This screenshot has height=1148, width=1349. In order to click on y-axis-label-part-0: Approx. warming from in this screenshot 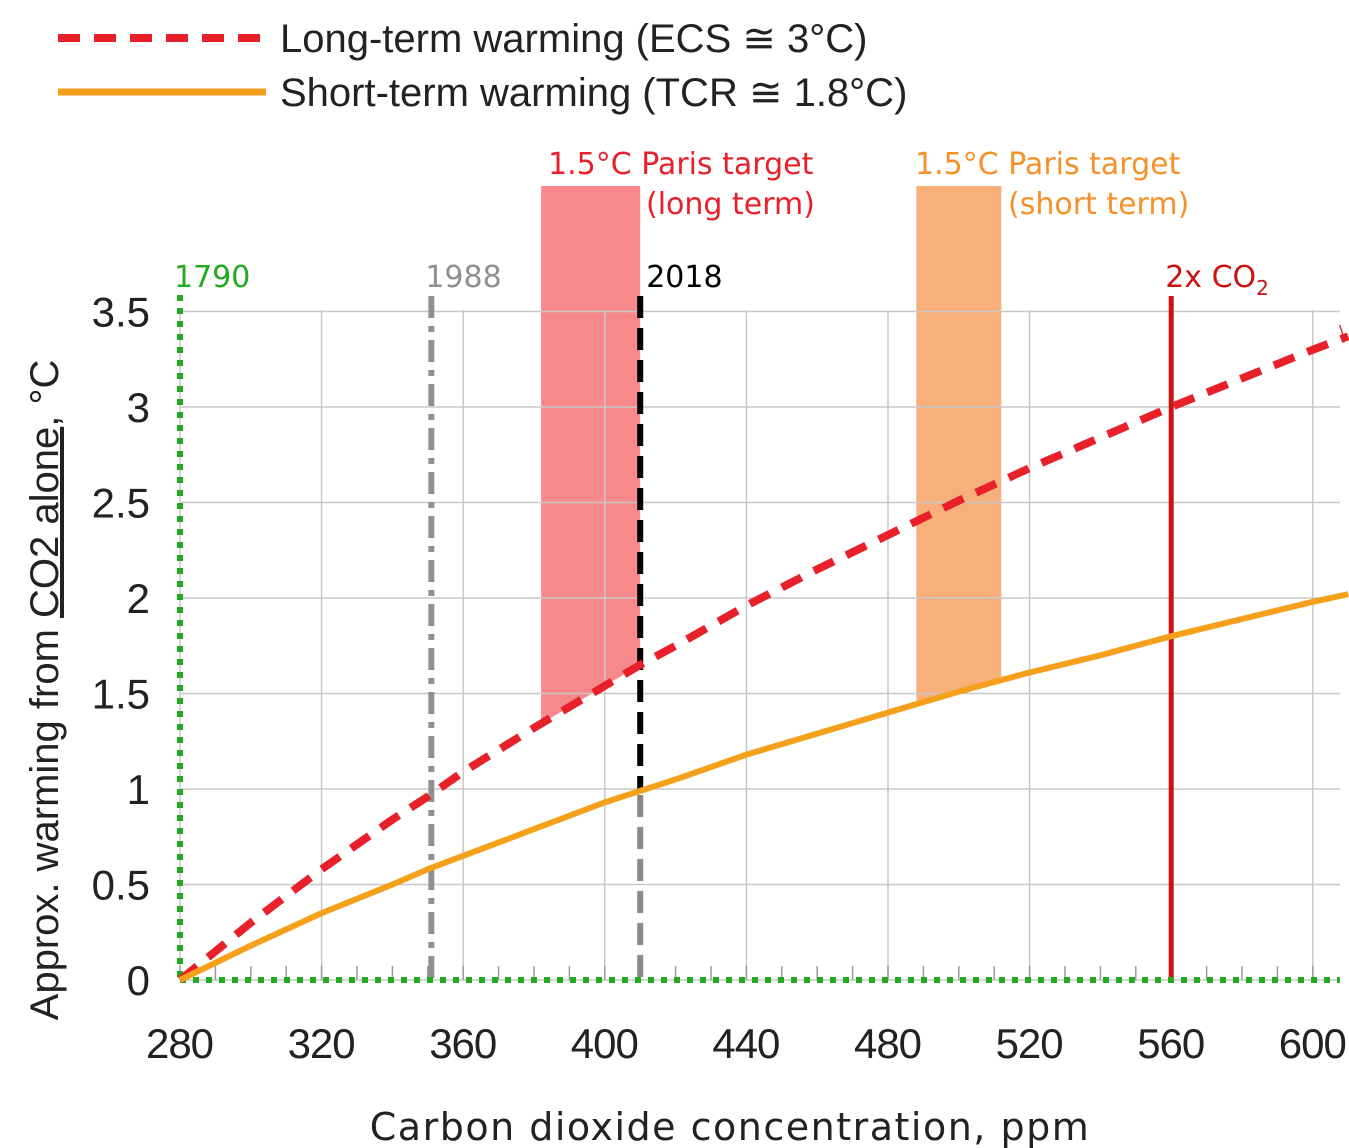, I will do `click(45, 819)`.